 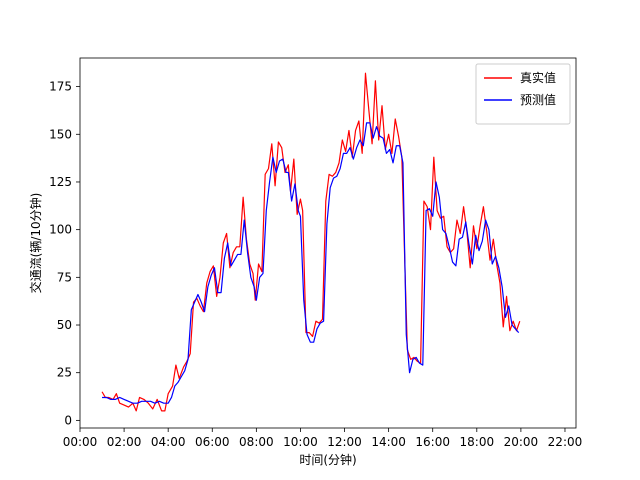 I want to click on y-tick-label: 100, so click(x=60, y=230).